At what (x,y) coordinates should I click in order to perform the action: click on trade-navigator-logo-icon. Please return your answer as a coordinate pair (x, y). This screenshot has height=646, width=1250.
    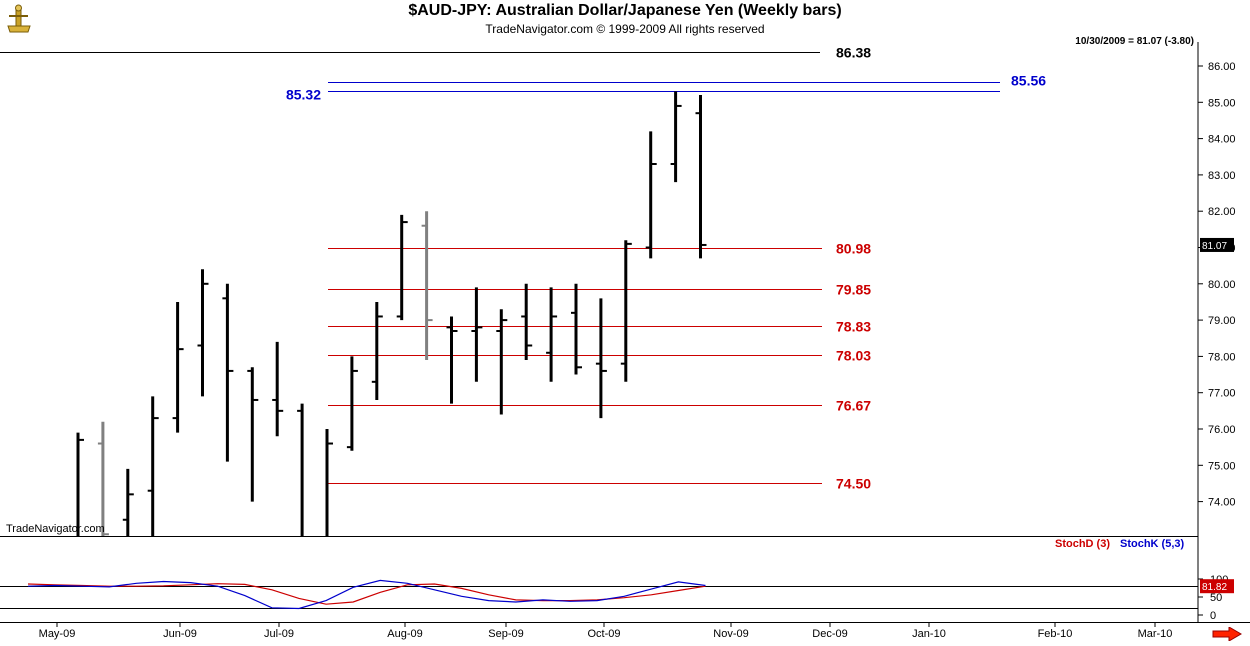
    Looking at the image, I should click on (19, 19).